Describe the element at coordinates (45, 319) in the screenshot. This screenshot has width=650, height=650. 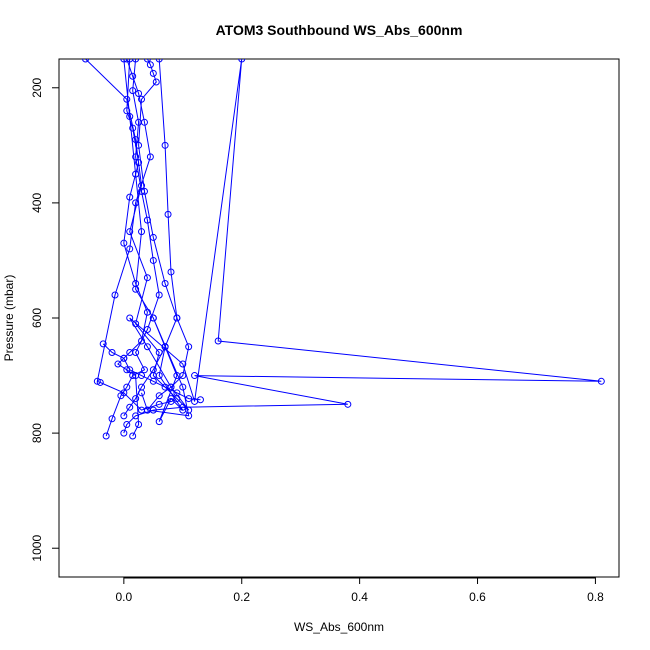
I see `y-axis: 200 400 600 800 1000` at that location.